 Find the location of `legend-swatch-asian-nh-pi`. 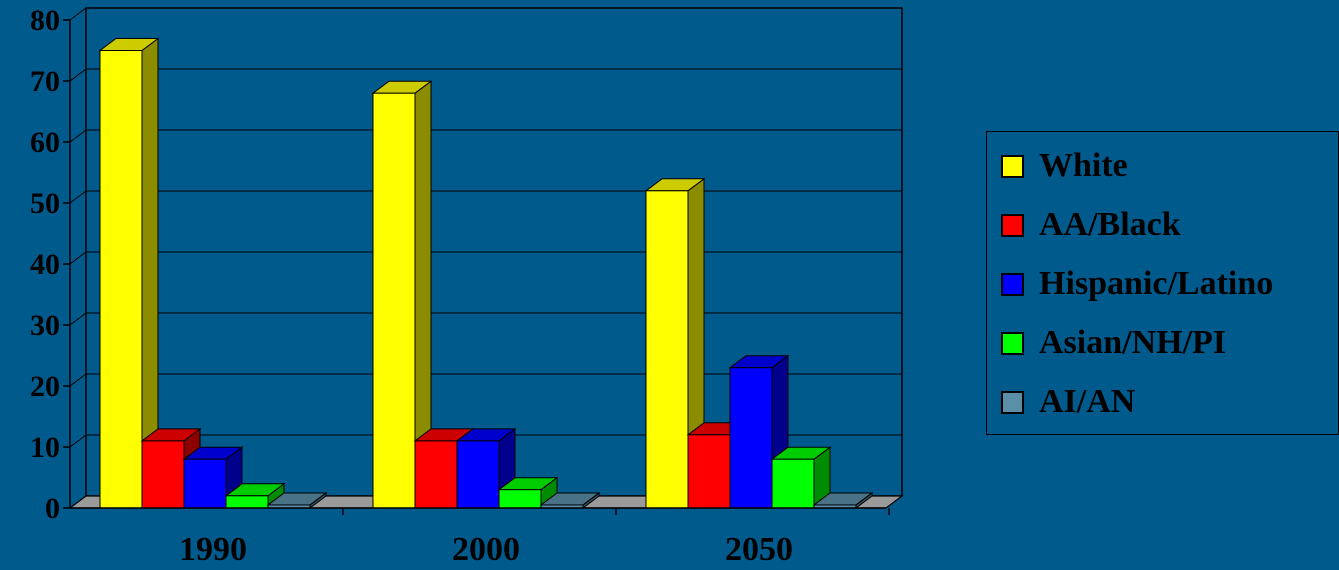

legend-swatch-asian-nh-pi is located at coordinates (1012, 343).